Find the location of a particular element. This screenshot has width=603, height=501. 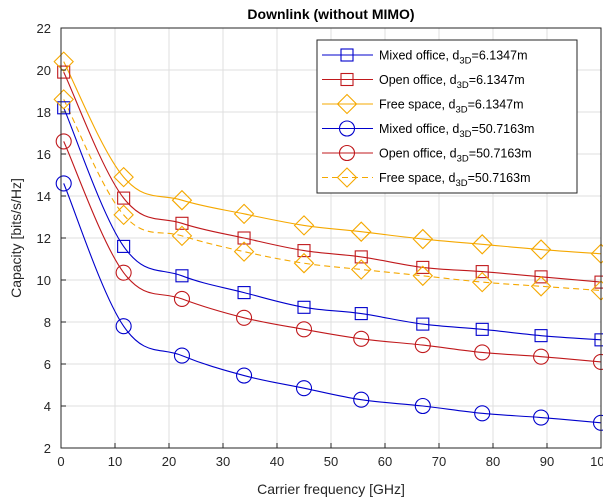

legend-label-6: Free space, d3D=50.7163m is located at coordinates (455, 180).